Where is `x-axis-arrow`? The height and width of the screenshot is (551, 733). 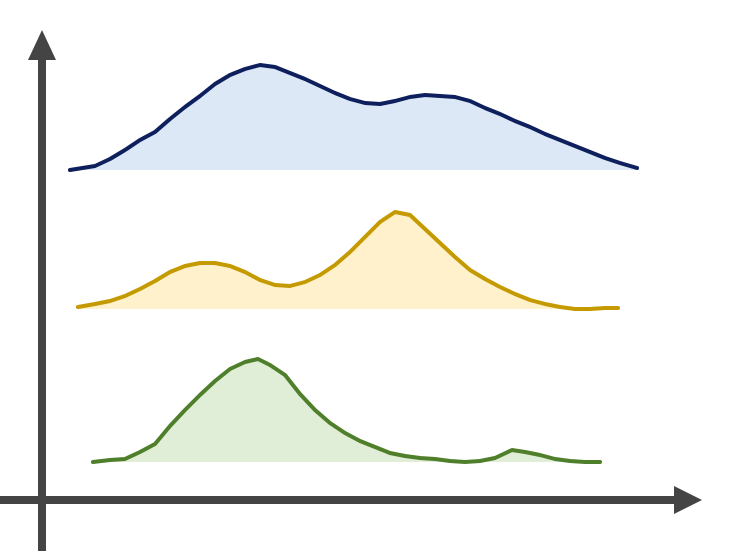
x-axis-arrow is located at coordinates (688, 500).